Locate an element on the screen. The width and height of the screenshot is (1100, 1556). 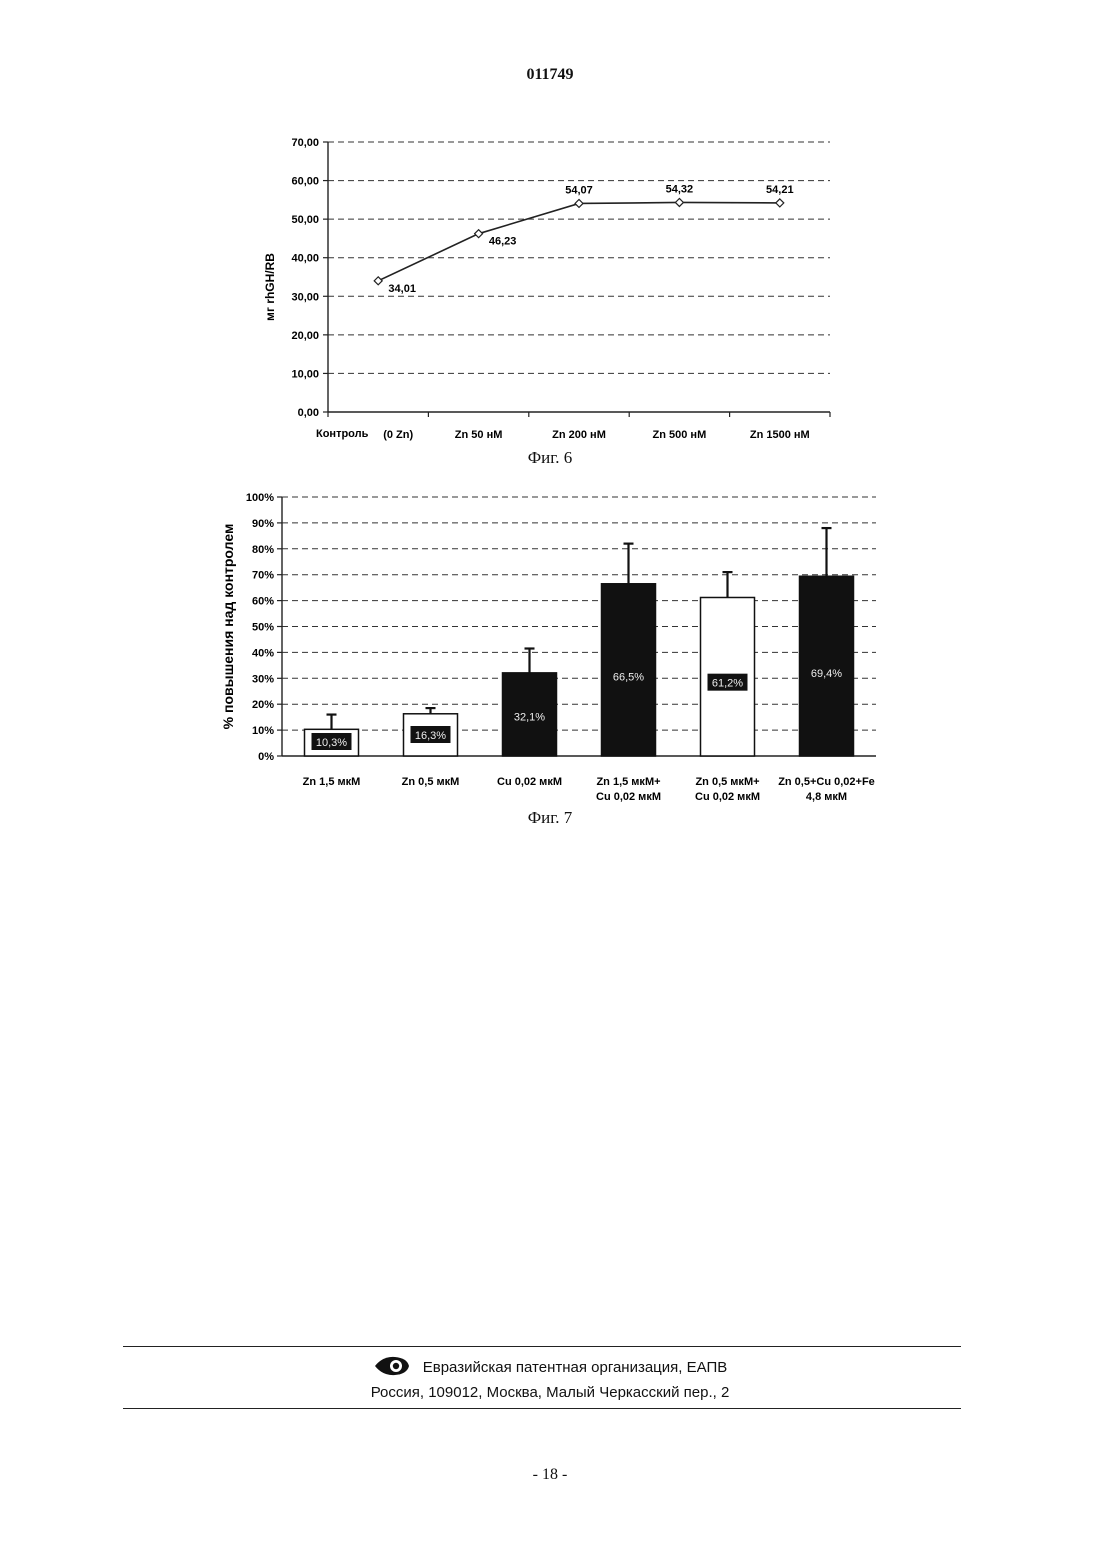
eapo-logo-icon is located at coordinates (392, 1368).